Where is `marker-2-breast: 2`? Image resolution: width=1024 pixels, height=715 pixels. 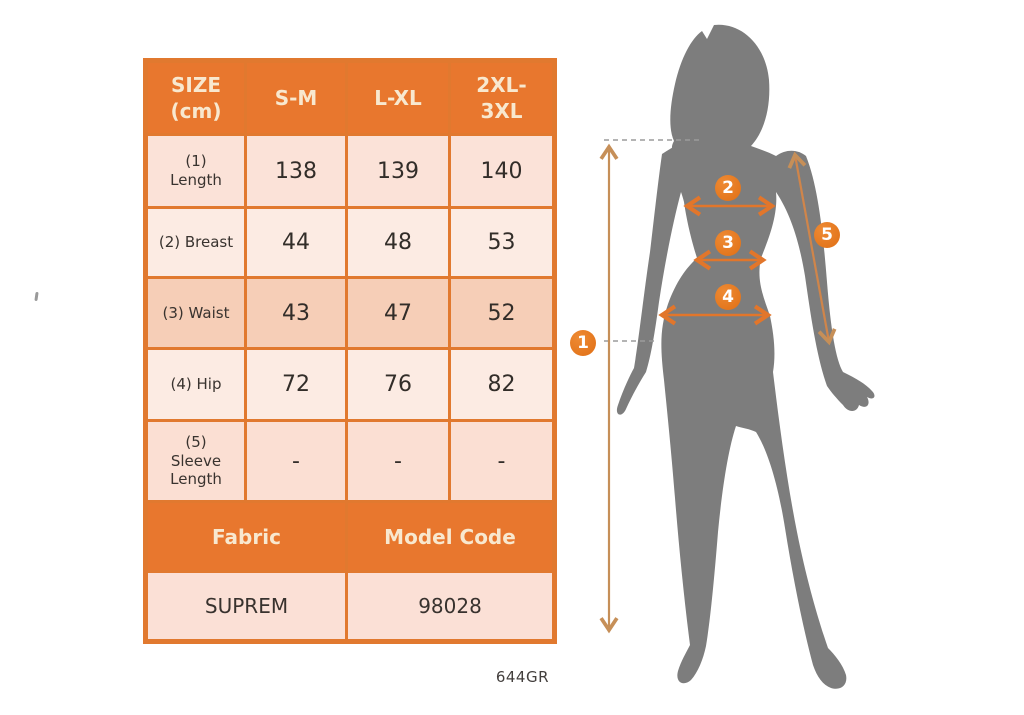
marker-2-breast: 2 is located at coordinates (728, 188).